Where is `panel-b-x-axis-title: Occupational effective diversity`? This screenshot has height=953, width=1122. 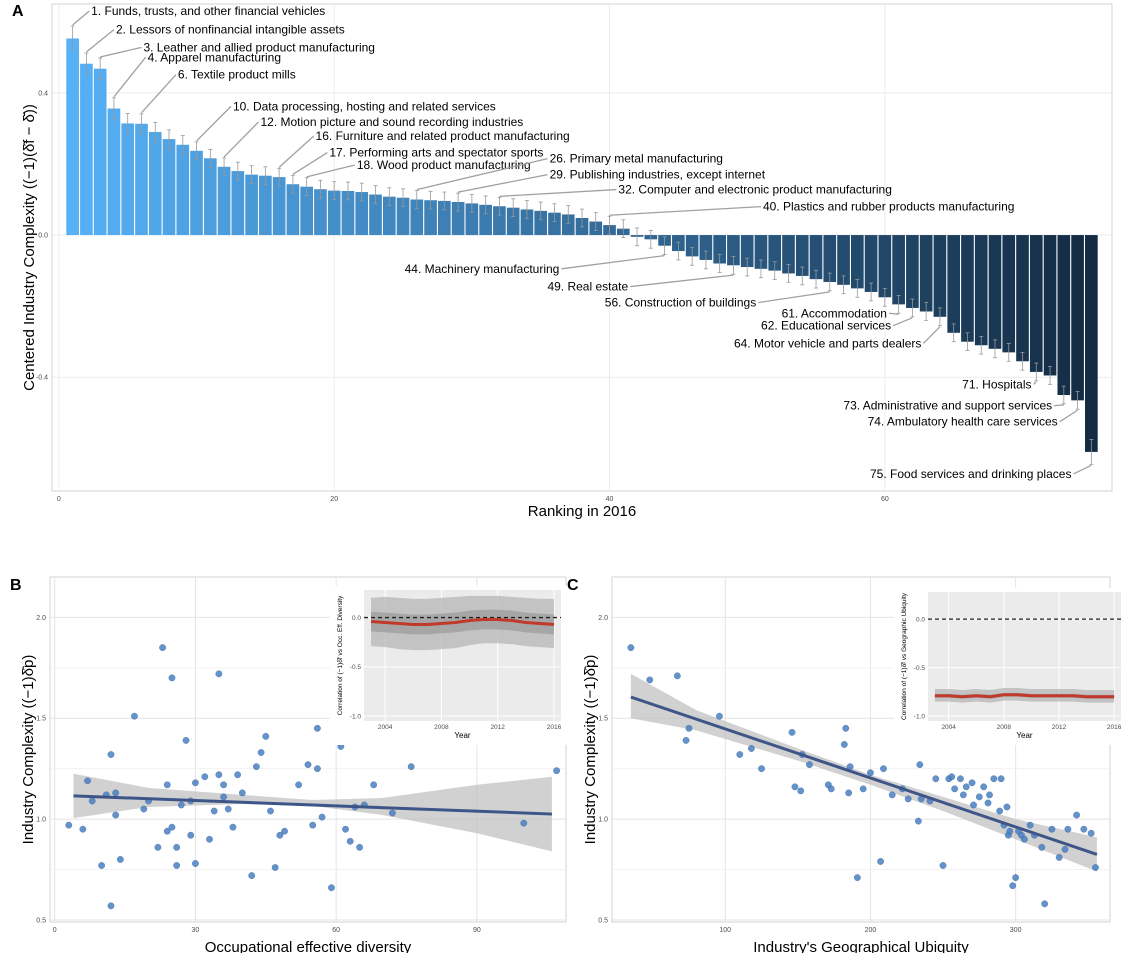
panel-b-x-axis-title: Occupational effective diversity is located at coordinates (308, 946).